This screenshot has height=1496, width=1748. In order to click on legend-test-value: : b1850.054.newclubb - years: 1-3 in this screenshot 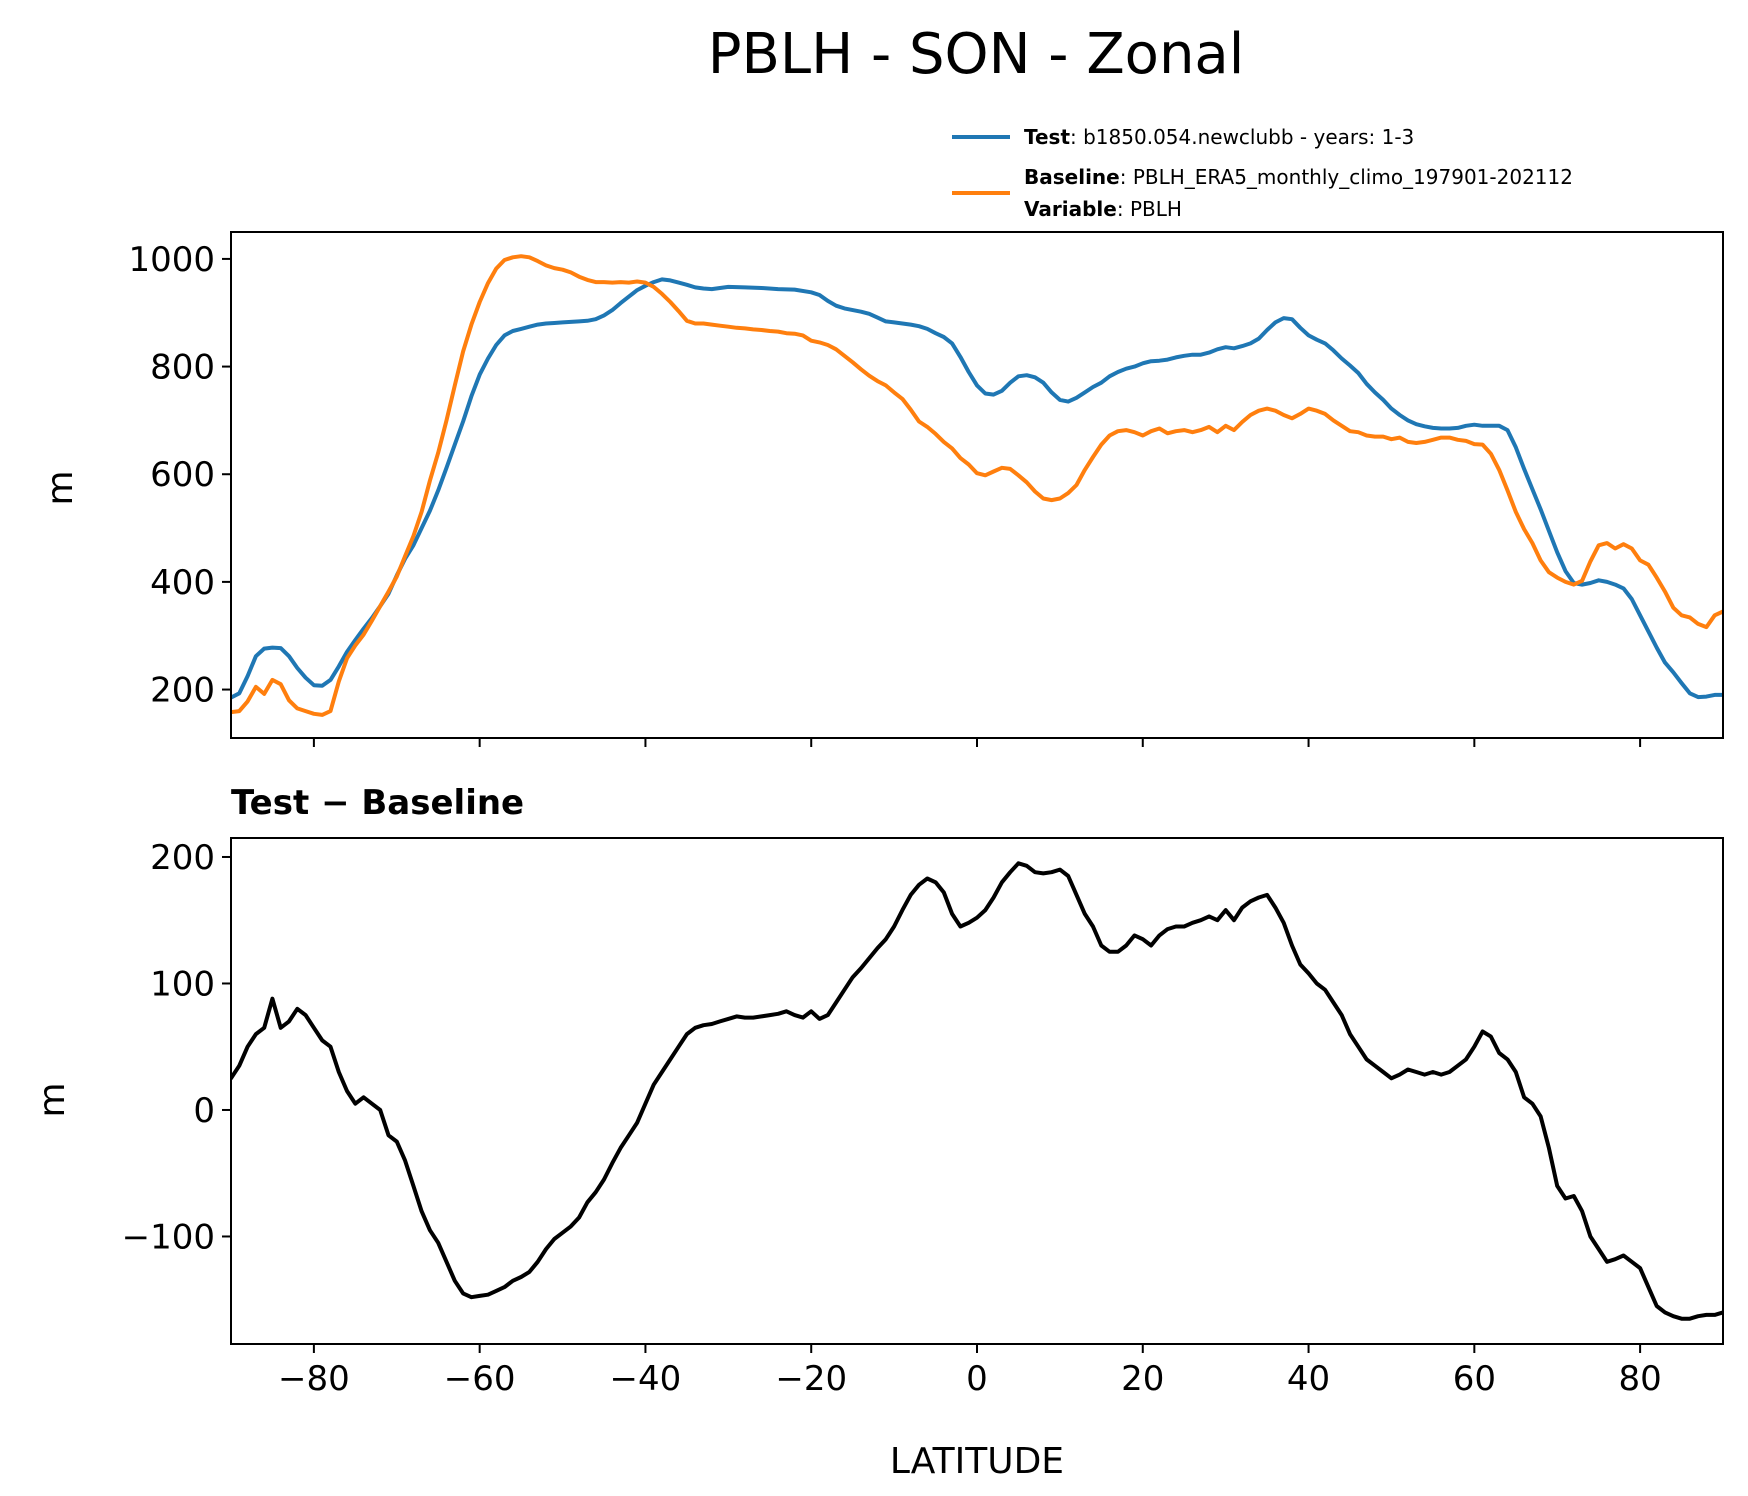, I will do `click(1242, 137)`.